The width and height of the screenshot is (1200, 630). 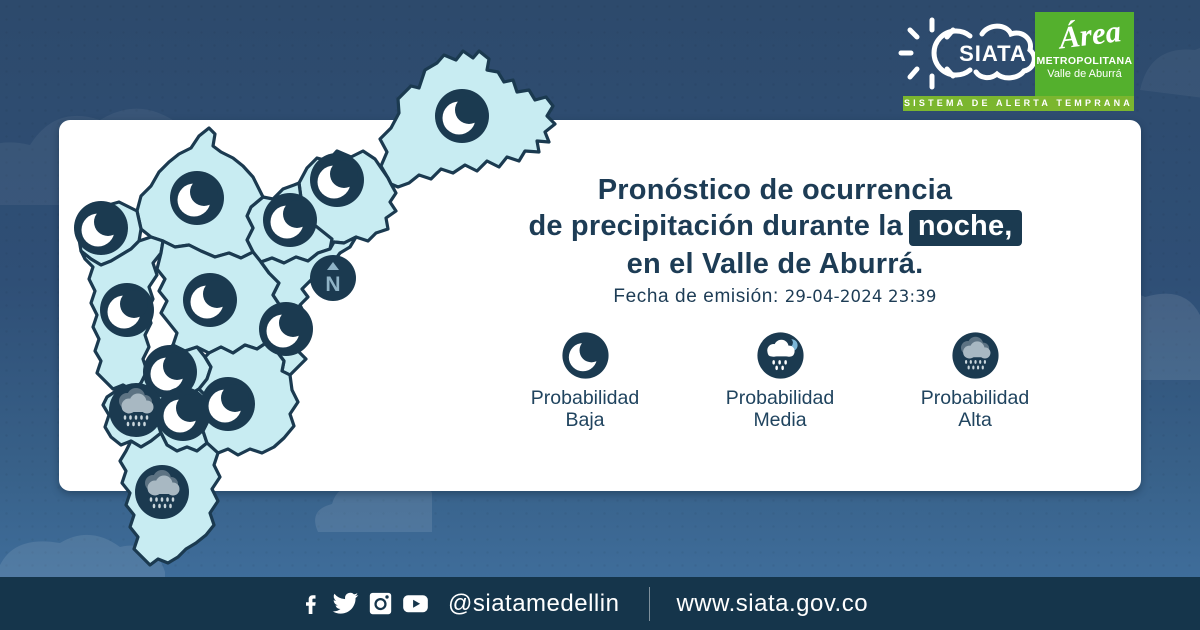 I want to click on title-line-2: de precipitación durante la, so click(x=715, y=226).